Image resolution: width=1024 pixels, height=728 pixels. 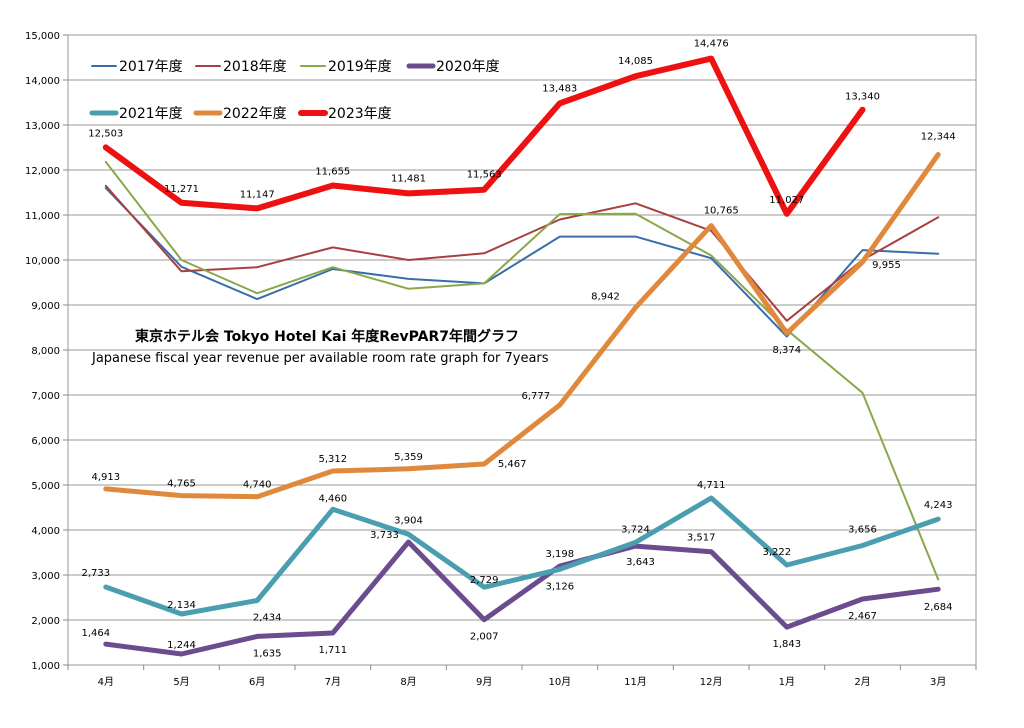 I want to click on data-label-s5-10: 9,955, so click(x=886, y=265).